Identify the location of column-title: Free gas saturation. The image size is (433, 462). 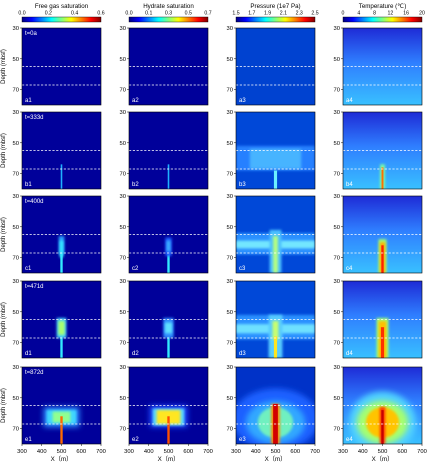
(62, 6).